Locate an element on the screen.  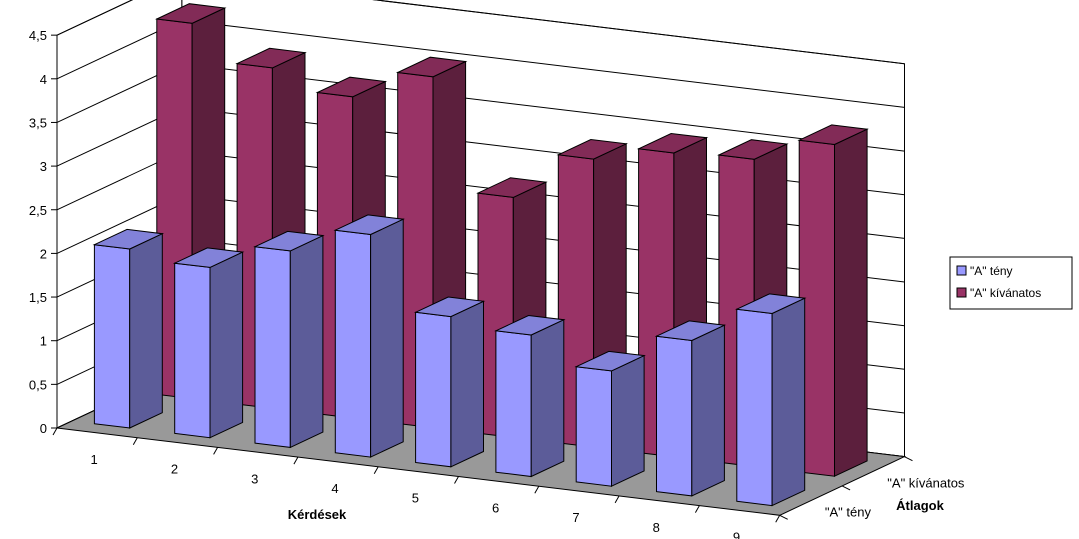
gridline is located at coordinates (480, 32).